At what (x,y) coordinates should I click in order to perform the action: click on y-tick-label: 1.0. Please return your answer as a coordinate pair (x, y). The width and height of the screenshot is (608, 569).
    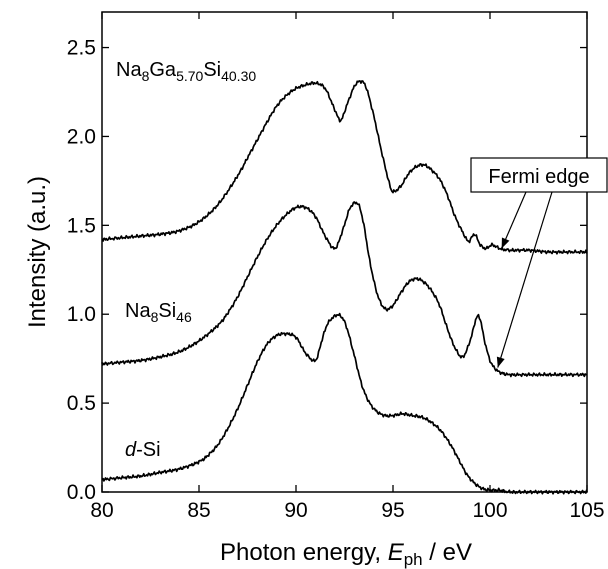
    Looking at the image, I should click on (81, 314).